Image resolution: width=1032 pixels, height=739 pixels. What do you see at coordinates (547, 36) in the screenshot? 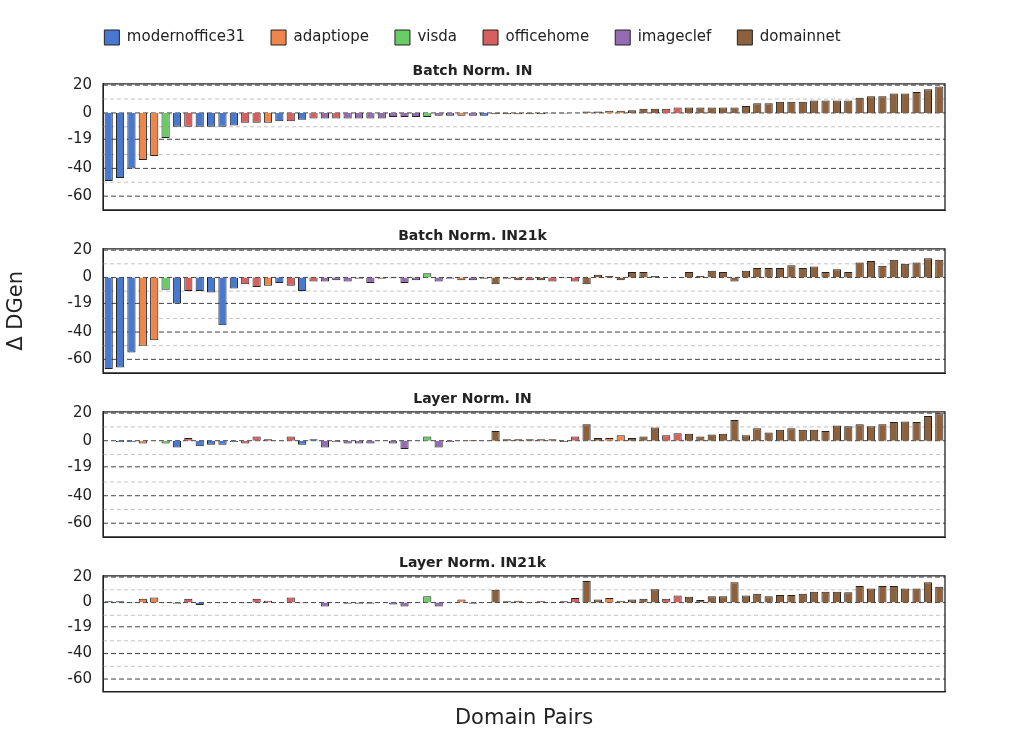
I see `legend-label: officehome` at bounding box center [547, 36].